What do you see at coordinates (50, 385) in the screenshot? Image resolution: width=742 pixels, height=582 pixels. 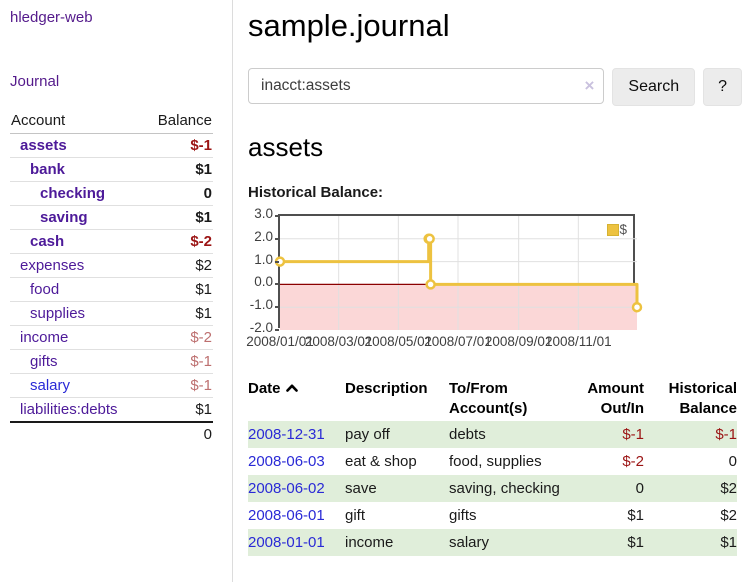 I see `account-link: salary` at bounding box center [50, 385].